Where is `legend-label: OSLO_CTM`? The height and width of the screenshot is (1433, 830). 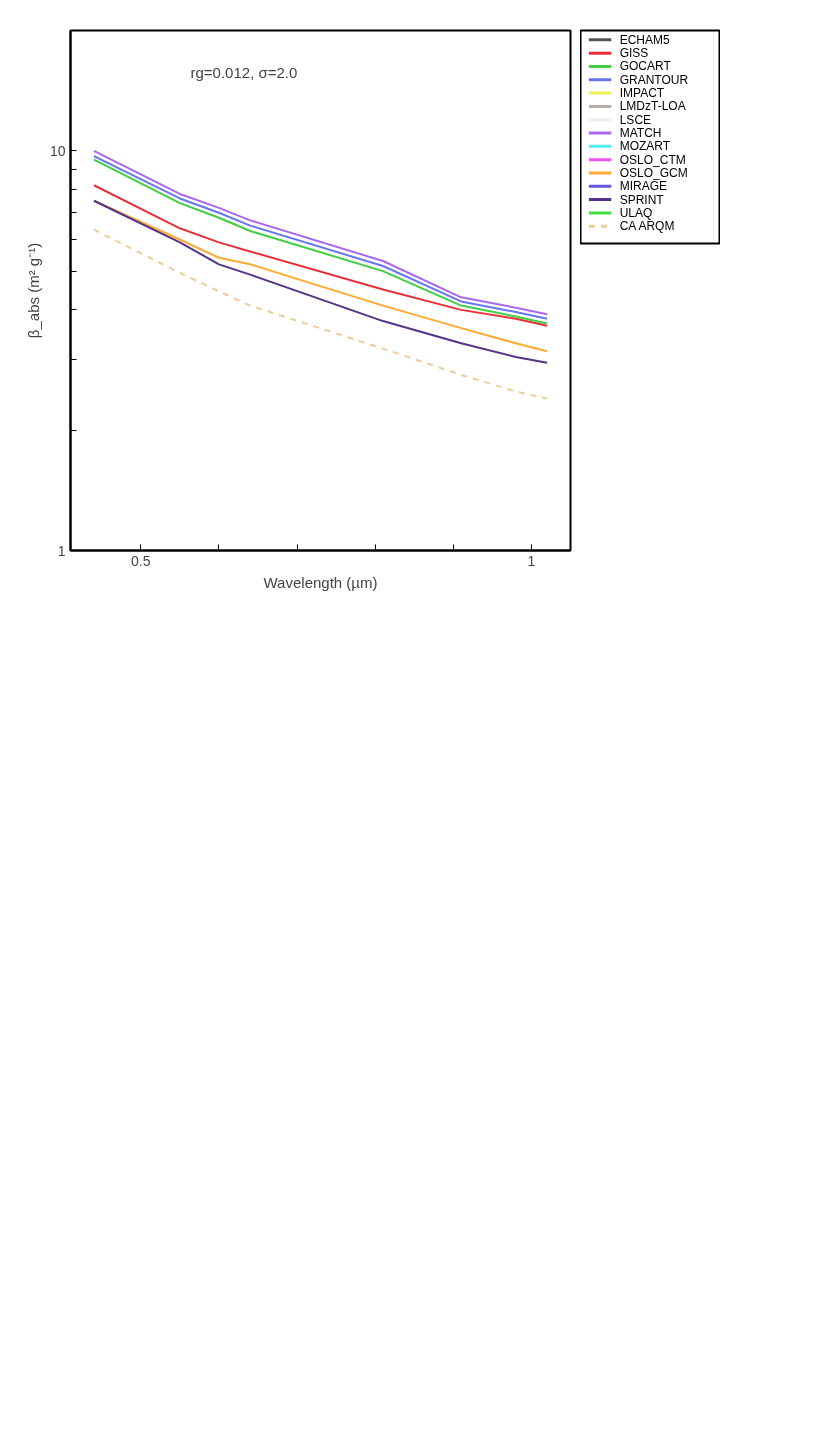 legend-label: OSLO_CTM is located at coordinates (652, 159).